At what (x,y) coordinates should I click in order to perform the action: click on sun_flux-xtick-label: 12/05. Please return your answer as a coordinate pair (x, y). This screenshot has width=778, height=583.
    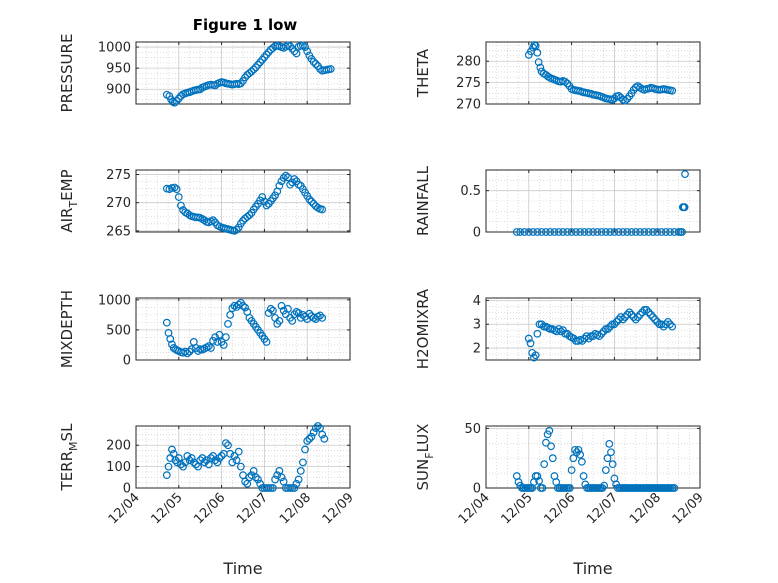
    Looking at the image, I should click on (517, 508).